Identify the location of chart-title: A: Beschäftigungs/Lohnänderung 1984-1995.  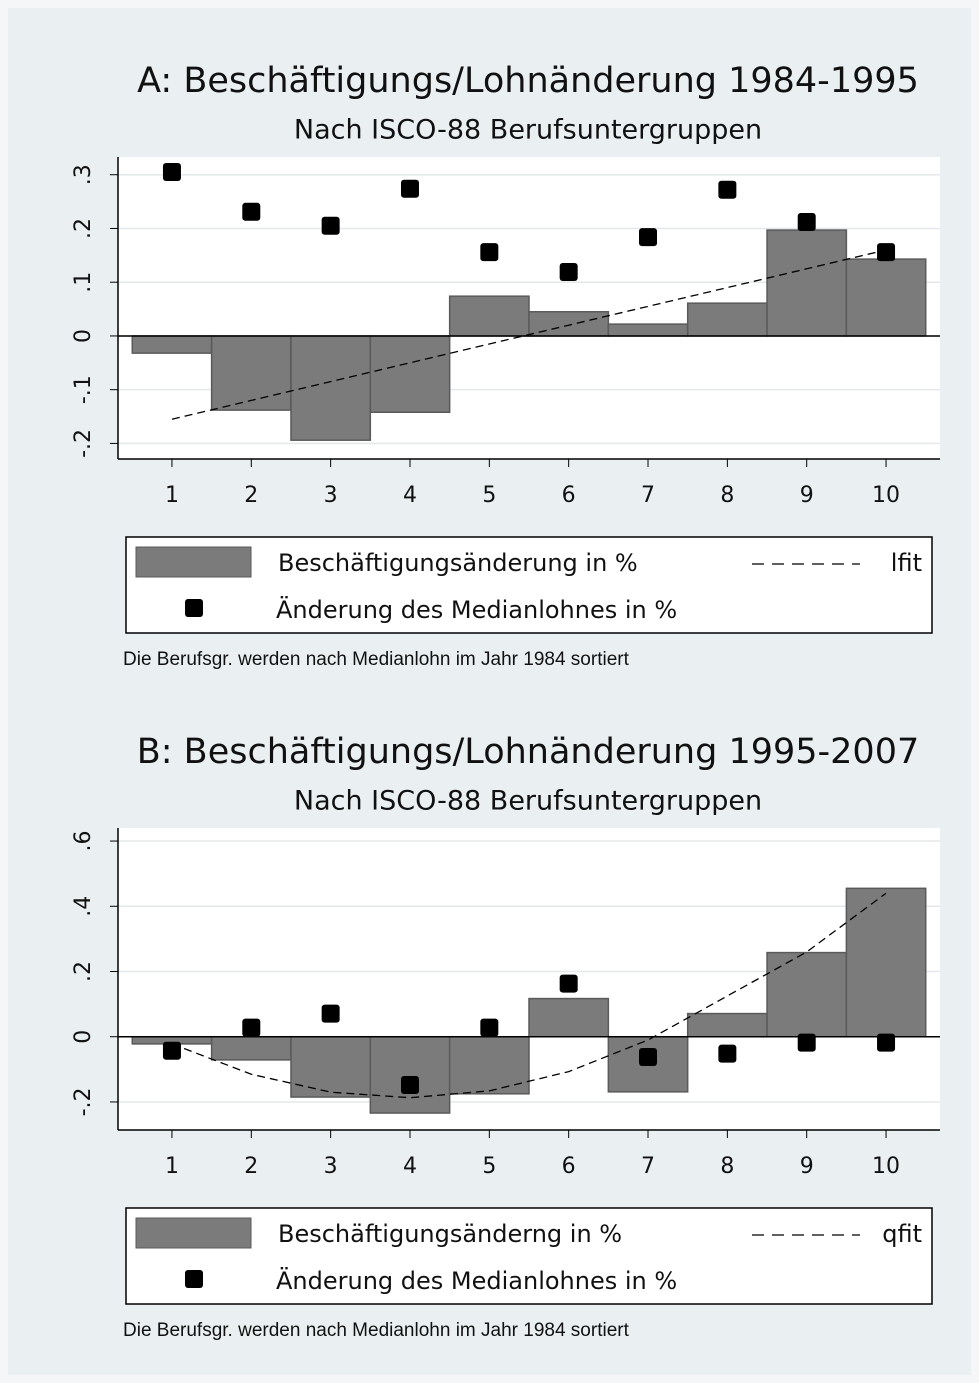
(528, 81).